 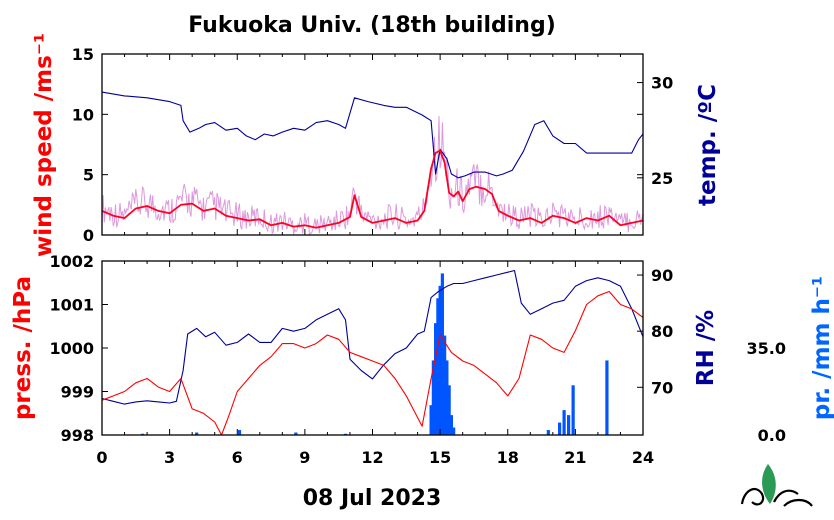 I want to click on bottom-right-axis: 70 80 90, so click(x=655, y=331).